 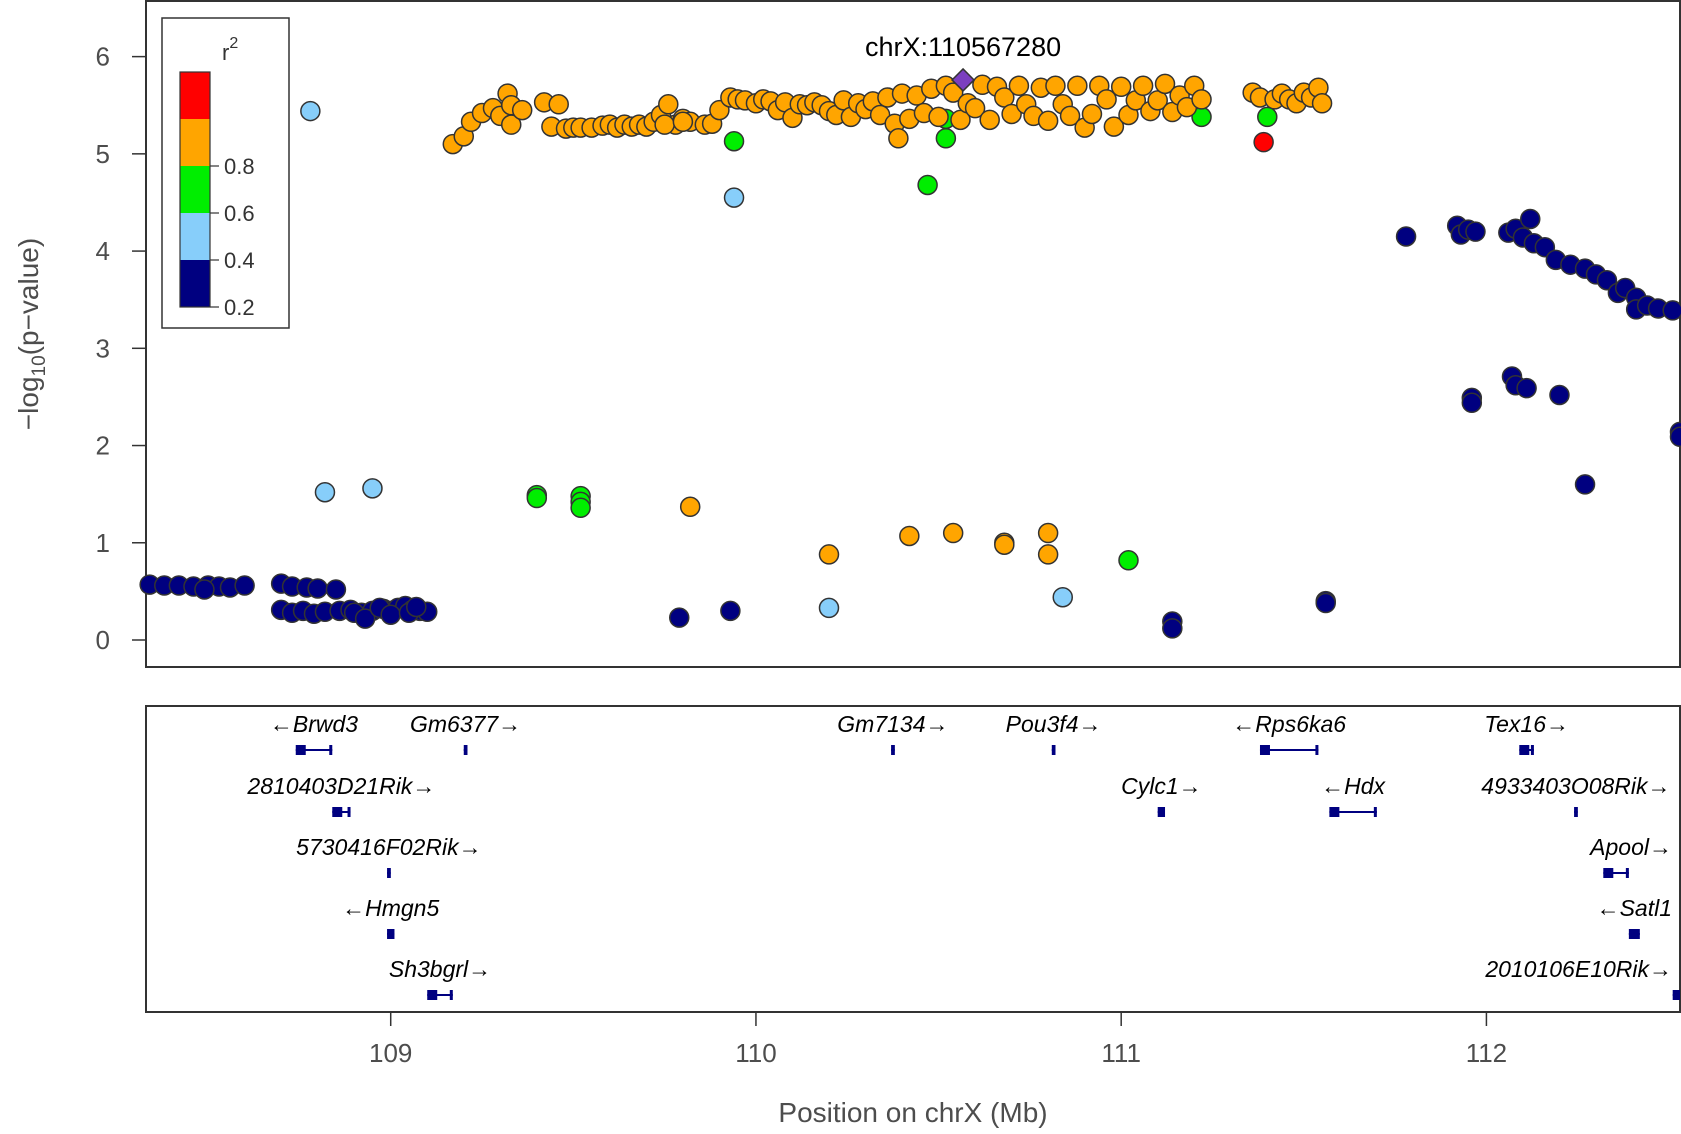 I want to click on x-tick-label: 109, so click(x=390, y=1053).